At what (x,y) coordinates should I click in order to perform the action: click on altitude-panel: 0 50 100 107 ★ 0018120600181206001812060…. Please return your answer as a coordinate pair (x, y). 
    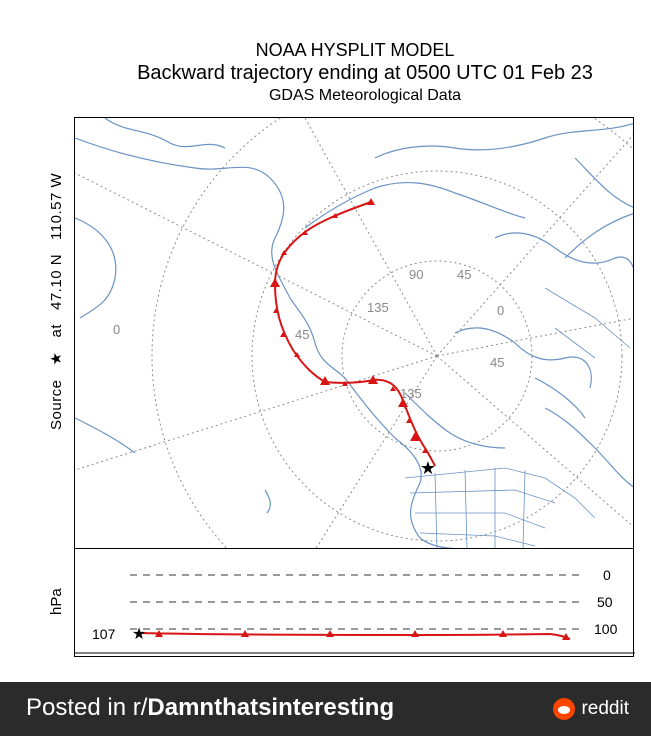
    Looking at the image, I should click on (354, 610).